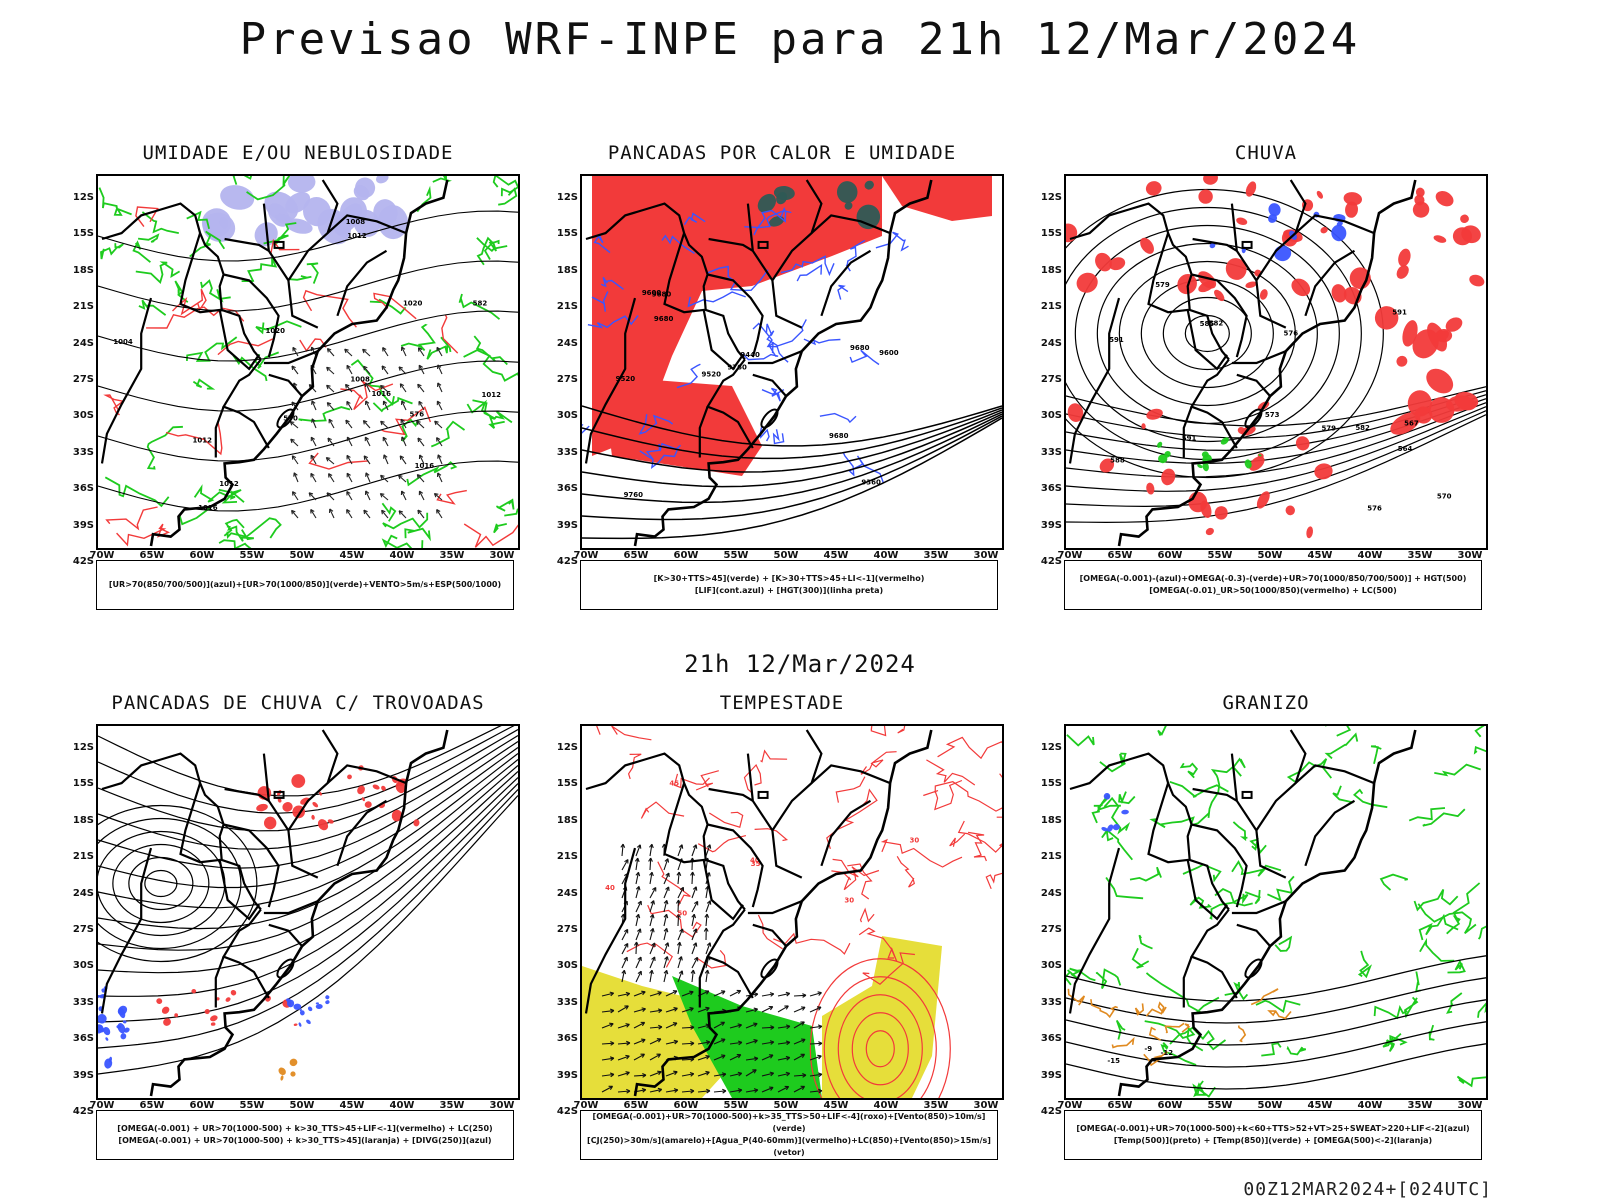 This screenshot has width=1600, height=1200. I want to click on instability-area-red, so click(937, 198).